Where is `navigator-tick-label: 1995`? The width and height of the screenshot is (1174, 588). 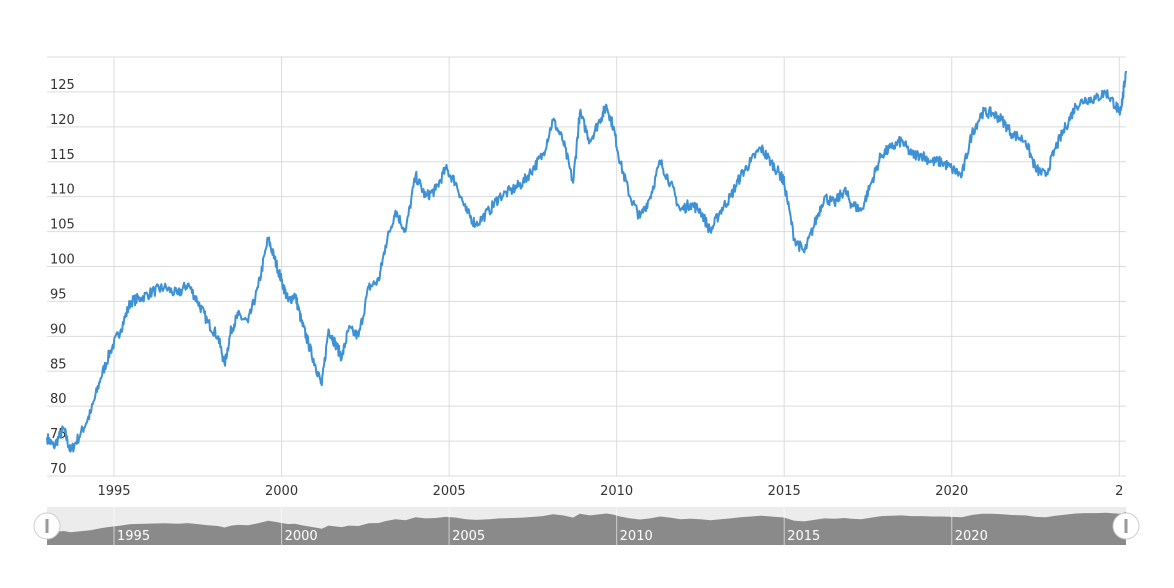 navigator-tick-label: 1995 is located at coordinates (133, 536).